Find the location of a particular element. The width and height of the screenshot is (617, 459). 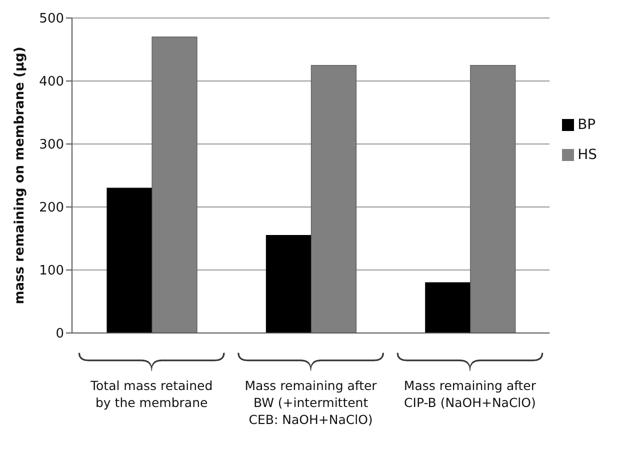

y-tick-label: 100 is located at coordinates (51, 271).